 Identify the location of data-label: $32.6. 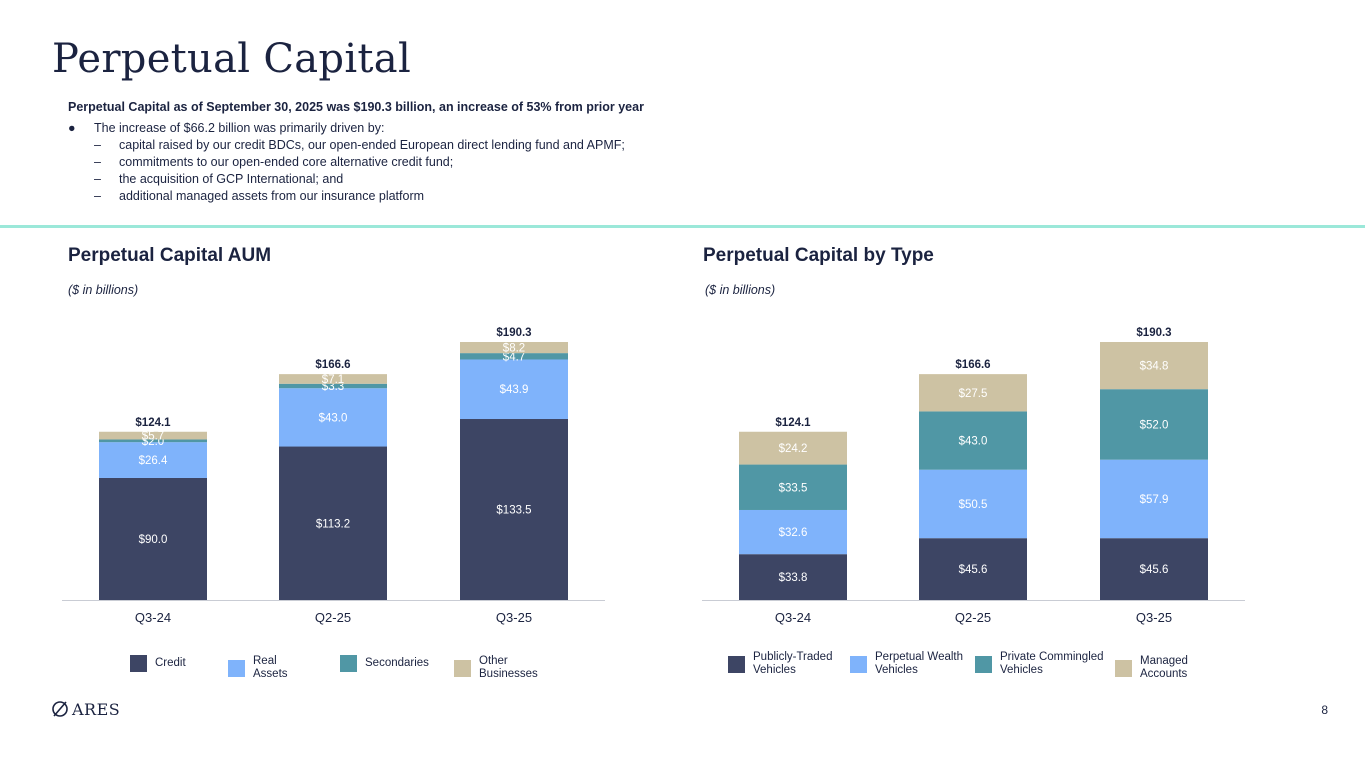
(793, 533).